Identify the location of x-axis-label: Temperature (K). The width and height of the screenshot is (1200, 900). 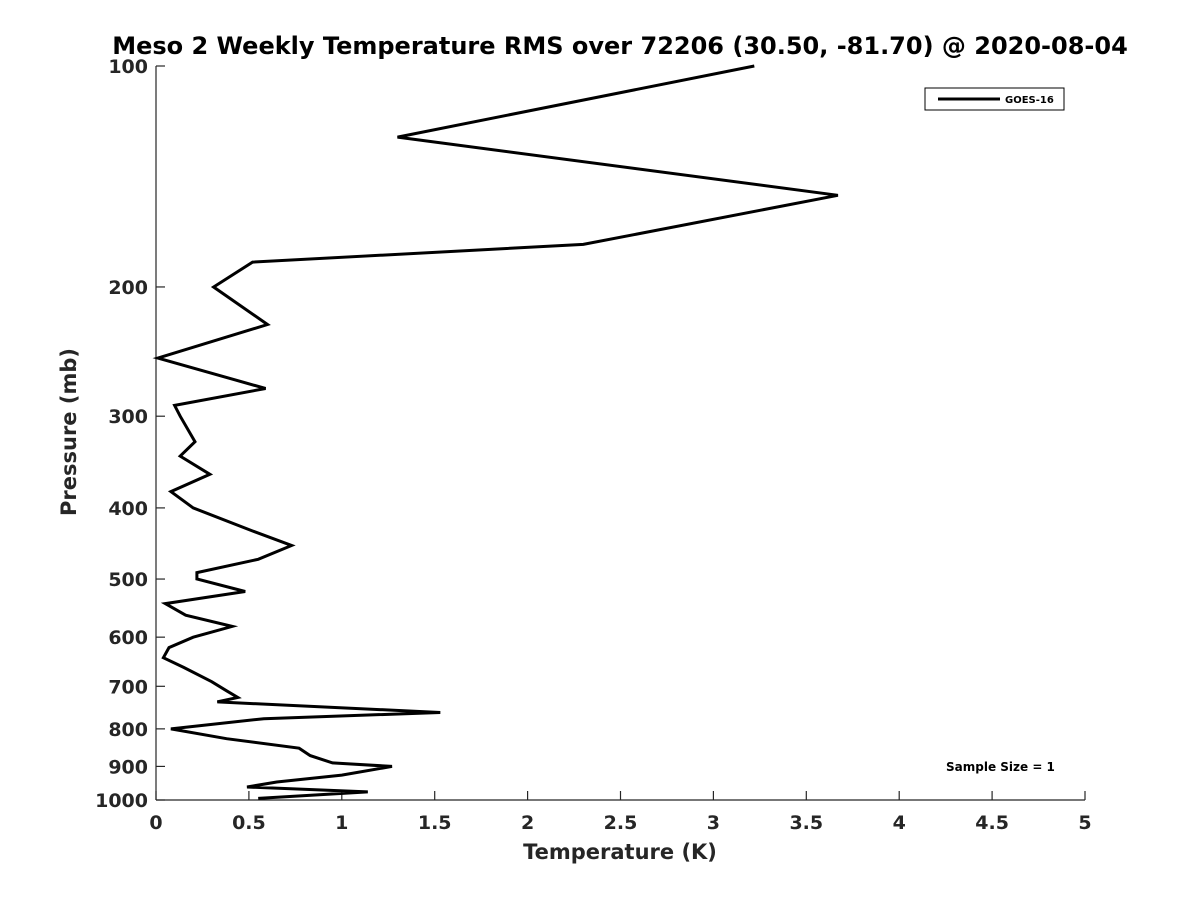
(620, 852).